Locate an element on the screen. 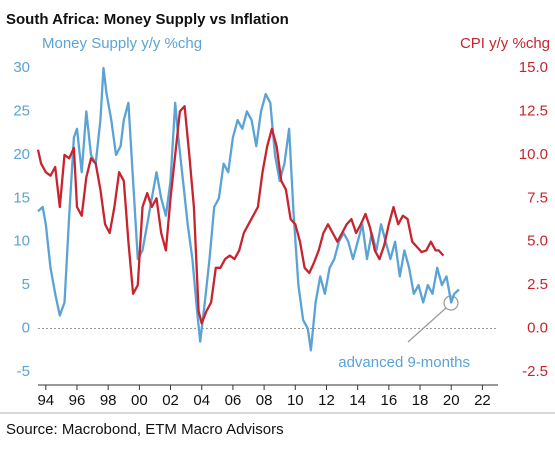  x-tick-label: 00 is located at coordinates (139, 400).